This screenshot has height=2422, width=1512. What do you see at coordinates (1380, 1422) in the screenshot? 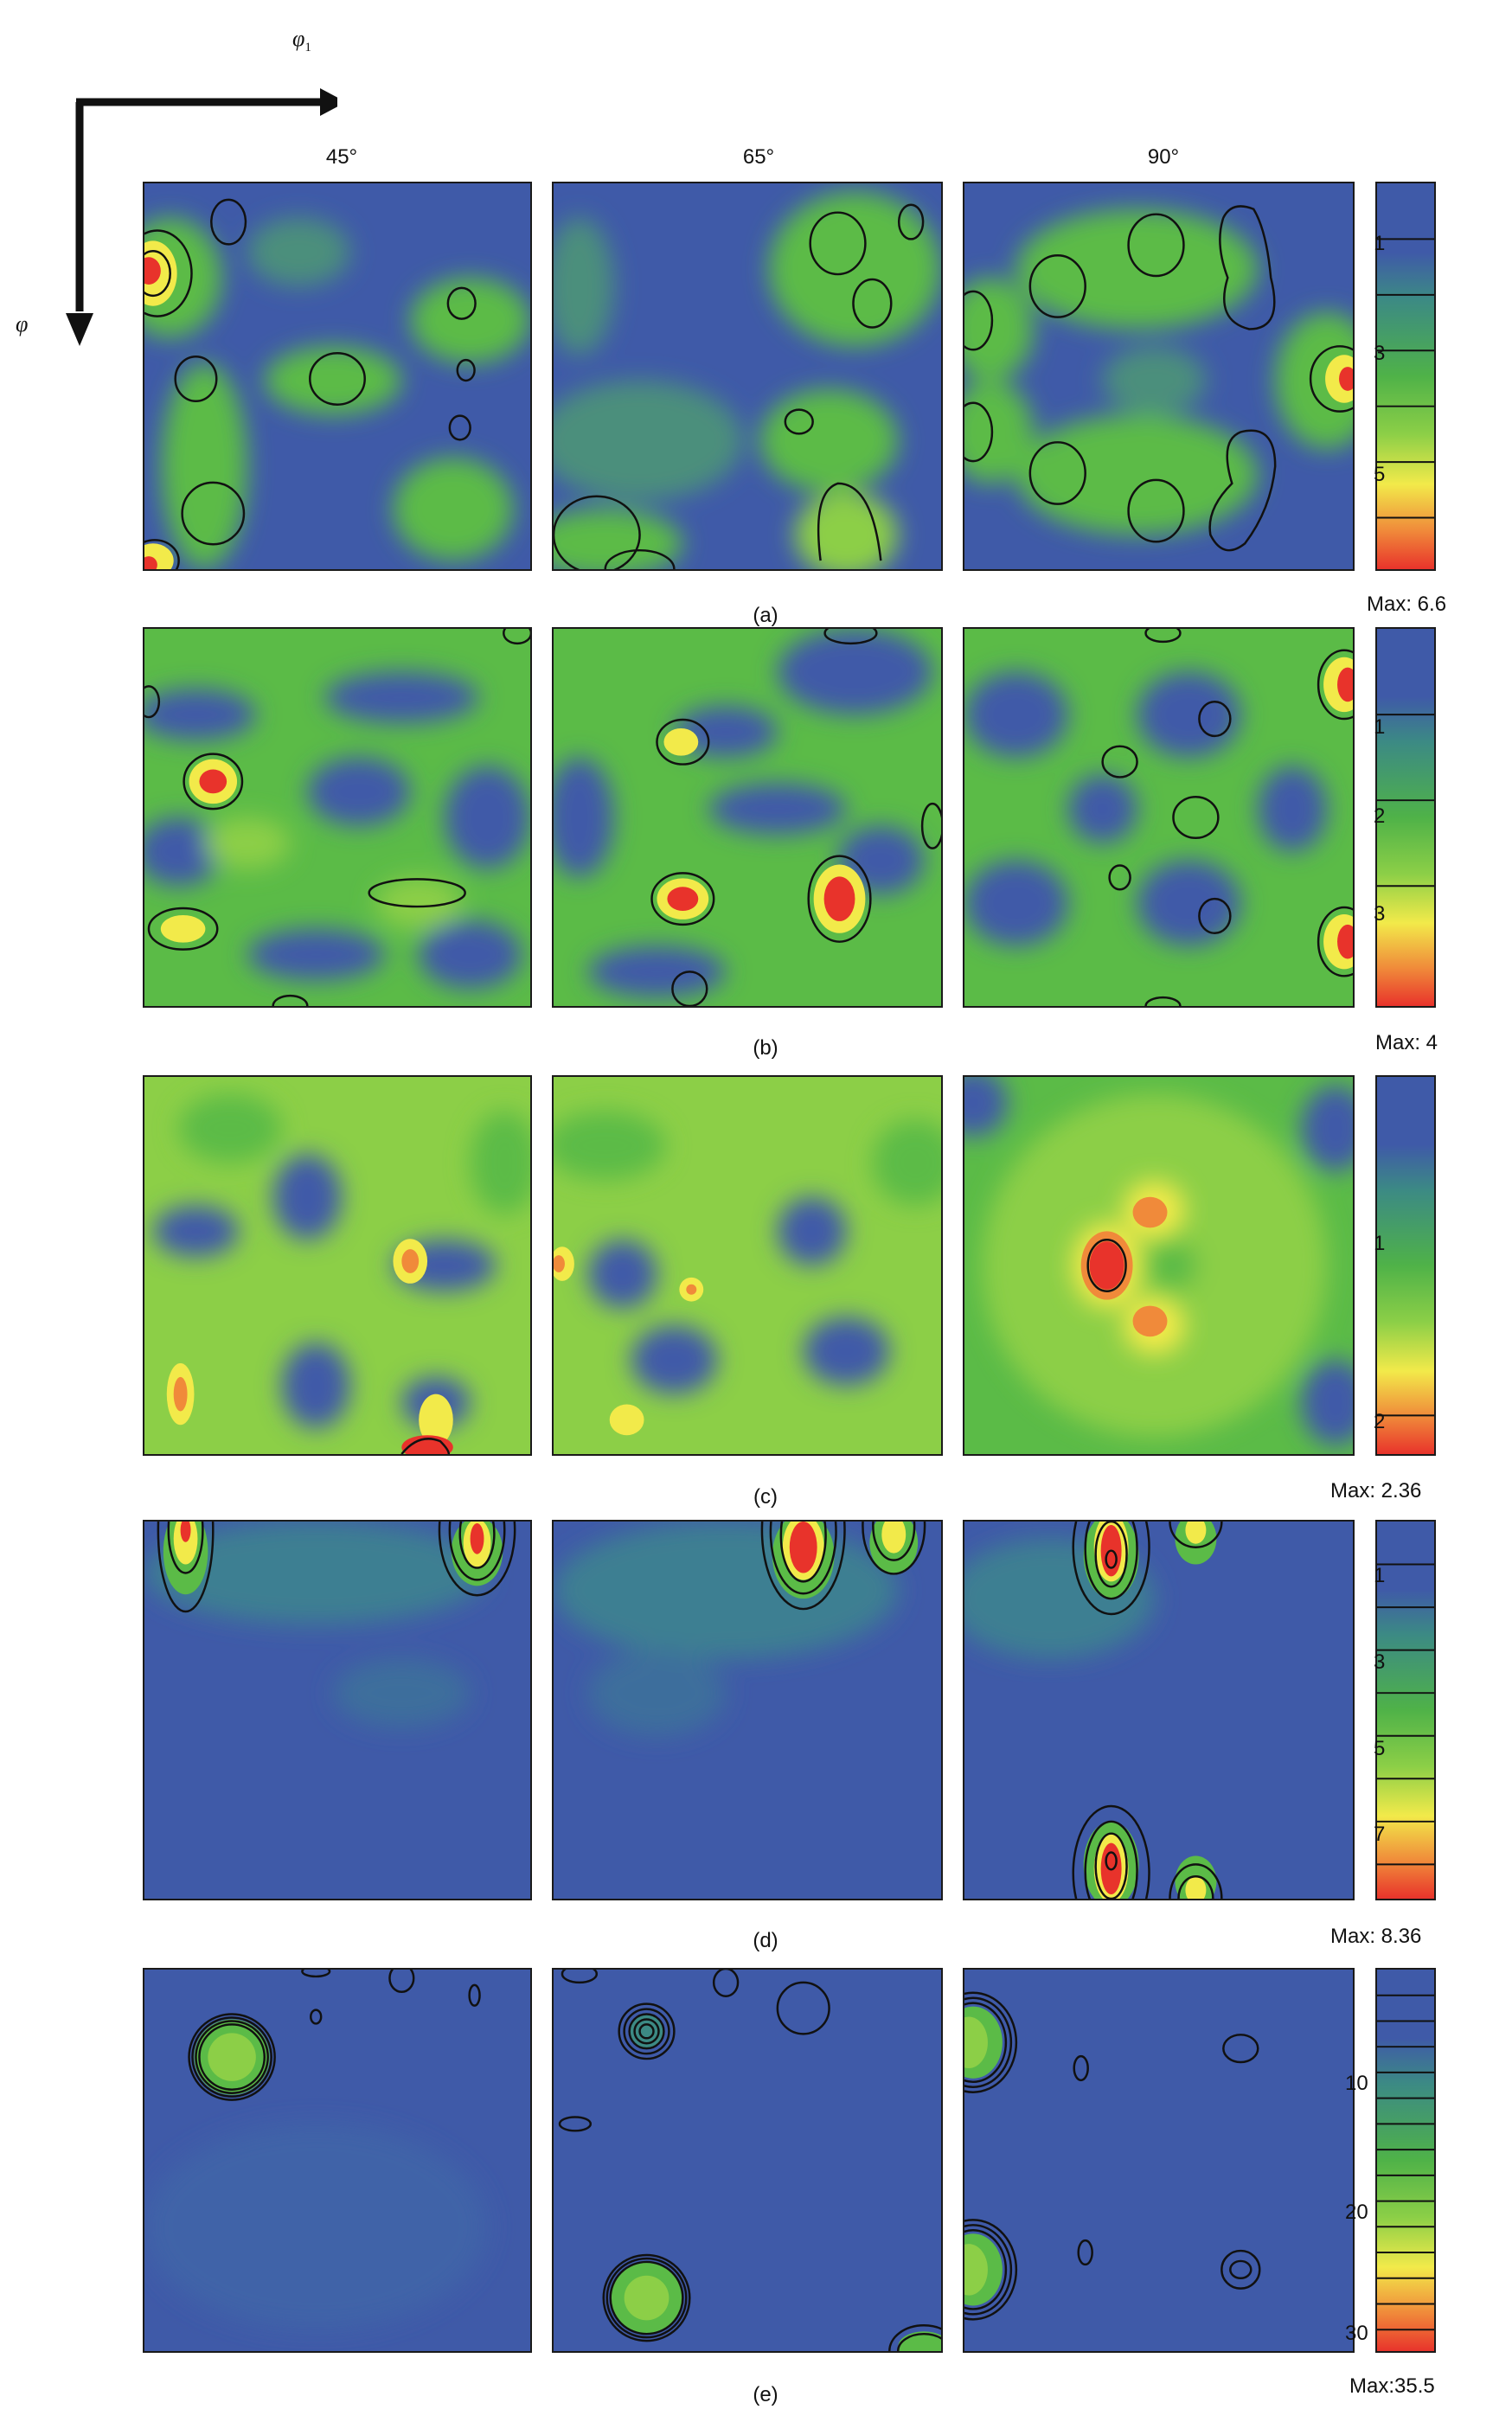
I see `colorbar-c-tick-2: 2` at bounding box center [1380, 1422].